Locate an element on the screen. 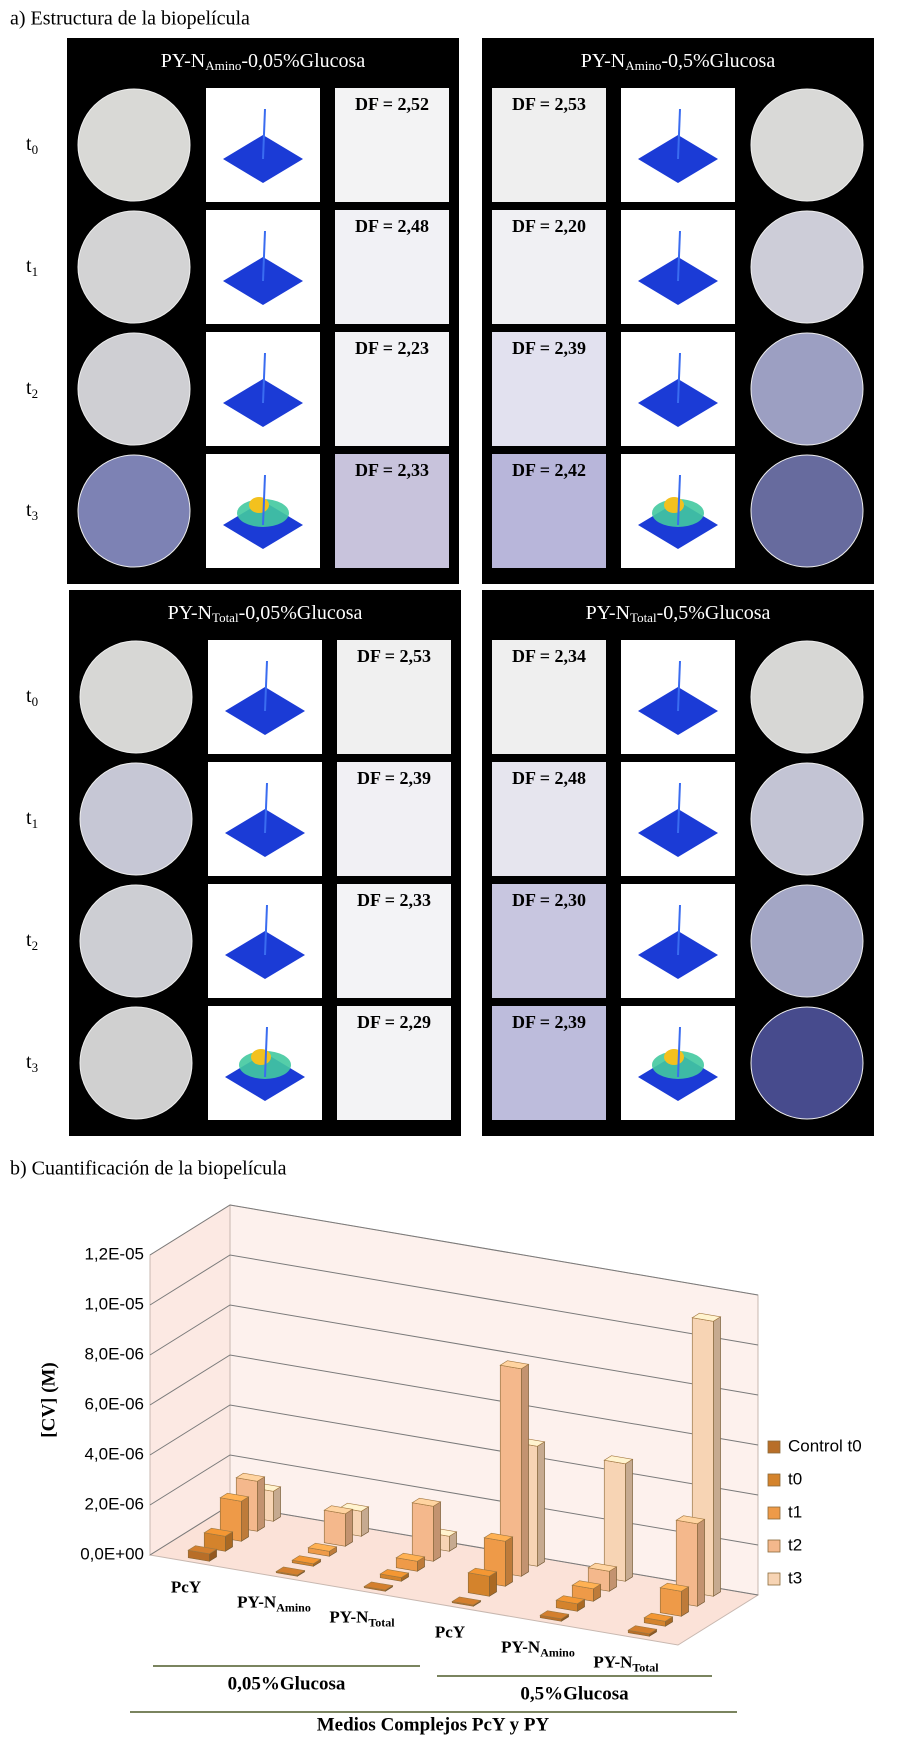 The width and height of the screenshot is (897, 1737). category-sub: Amino is located at coordinates (293, 1607).